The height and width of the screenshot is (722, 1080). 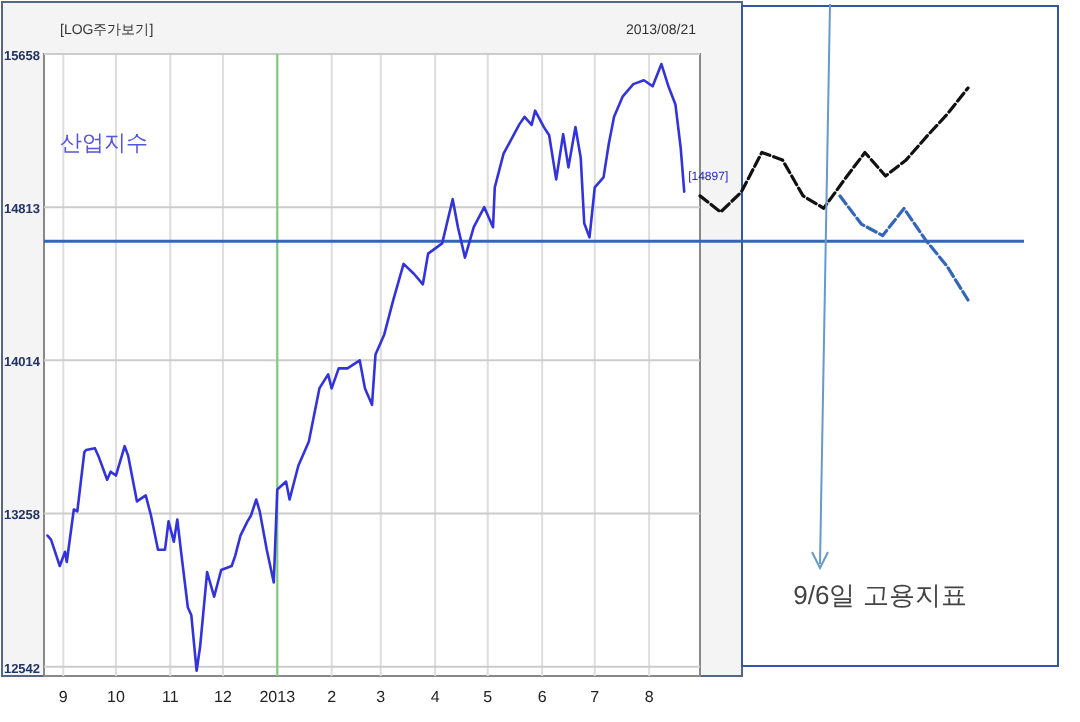 What do you see at coordinates (332, 697) in the screenshot?
I see `x-tick-label: 2` at bounding box center [332, 697].